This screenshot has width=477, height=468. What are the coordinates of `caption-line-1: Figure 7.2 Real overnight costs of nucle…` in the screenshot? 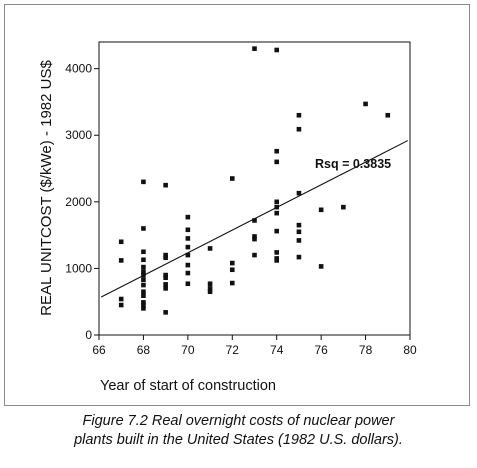 It's located at (238, 421).